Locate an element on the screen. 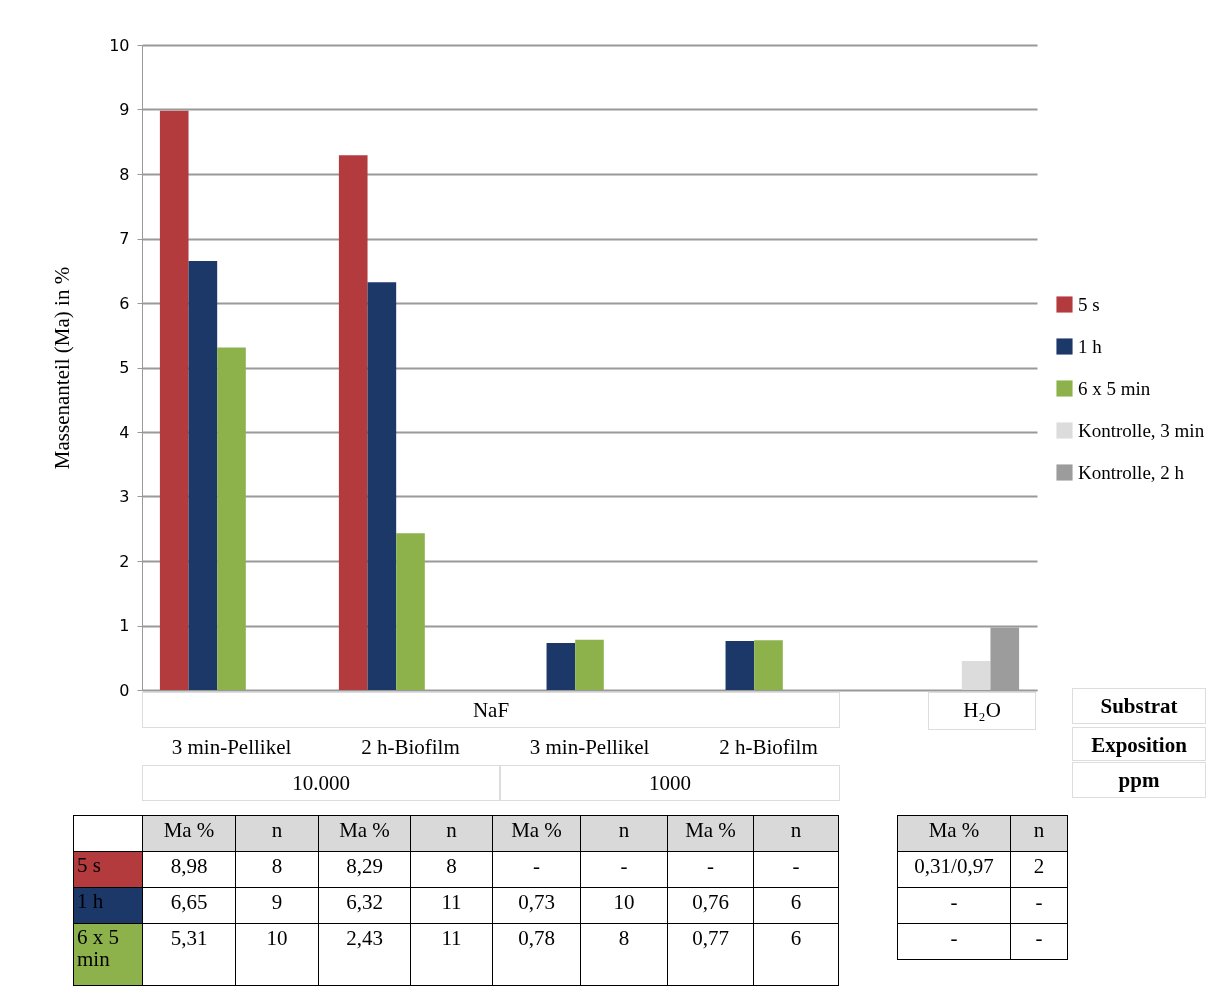  y-tick-label: 2 is located at coordinates (124, 561).